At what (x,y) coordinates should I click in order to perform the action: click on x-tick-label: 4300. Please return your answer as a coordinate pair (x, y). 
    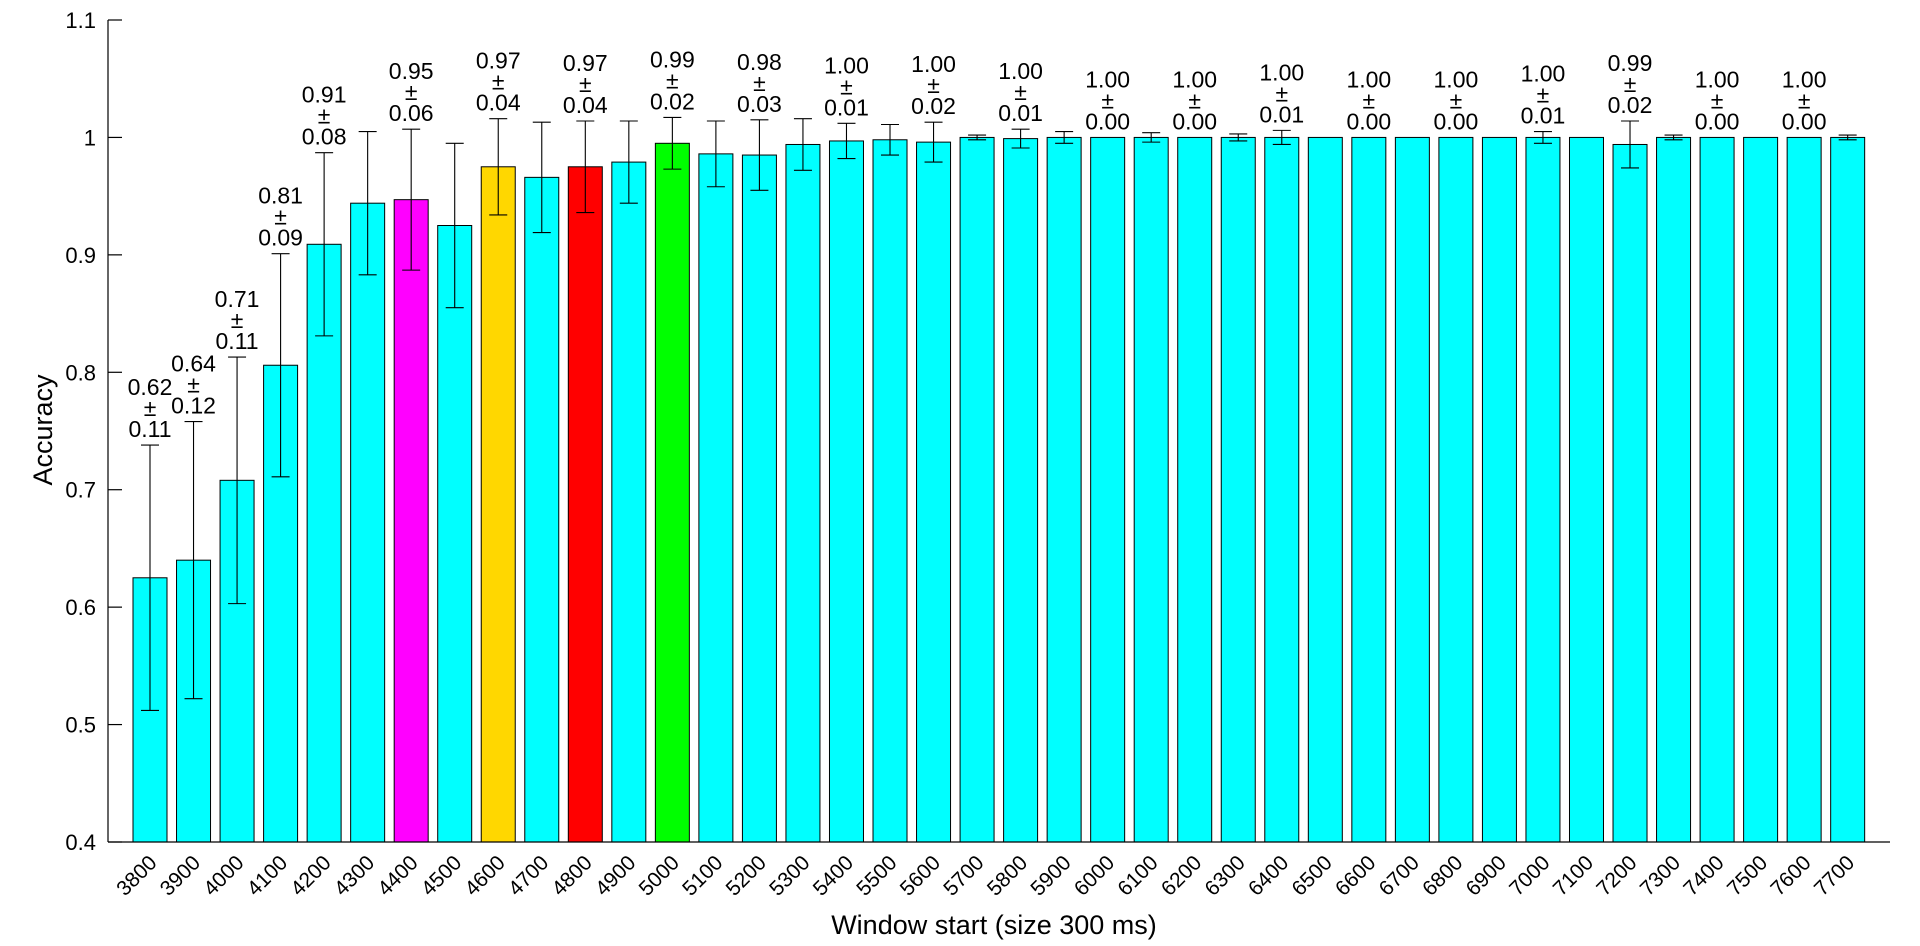
    Looking at the image, I should click on (354, 875).